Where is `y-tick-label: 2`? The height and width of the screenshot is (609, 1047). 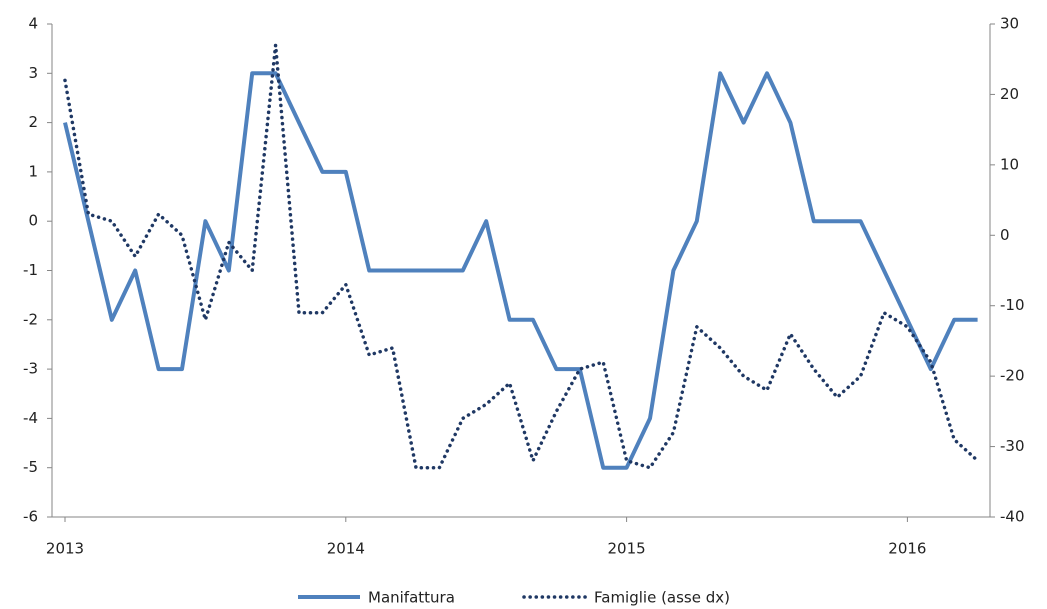 y-tick-label: 2 is located at coordinates (33, 122).